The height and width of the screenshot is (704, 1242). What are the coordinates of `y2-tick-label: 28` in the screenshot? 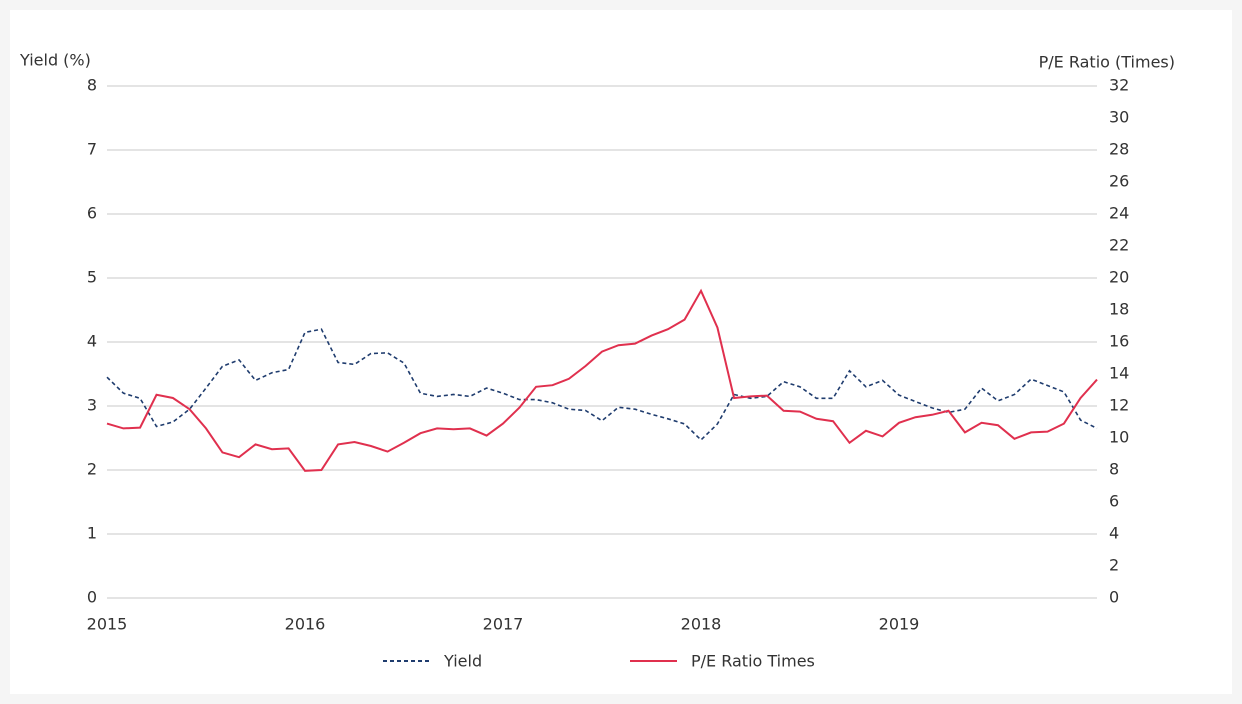 It's located at (1119, 149).